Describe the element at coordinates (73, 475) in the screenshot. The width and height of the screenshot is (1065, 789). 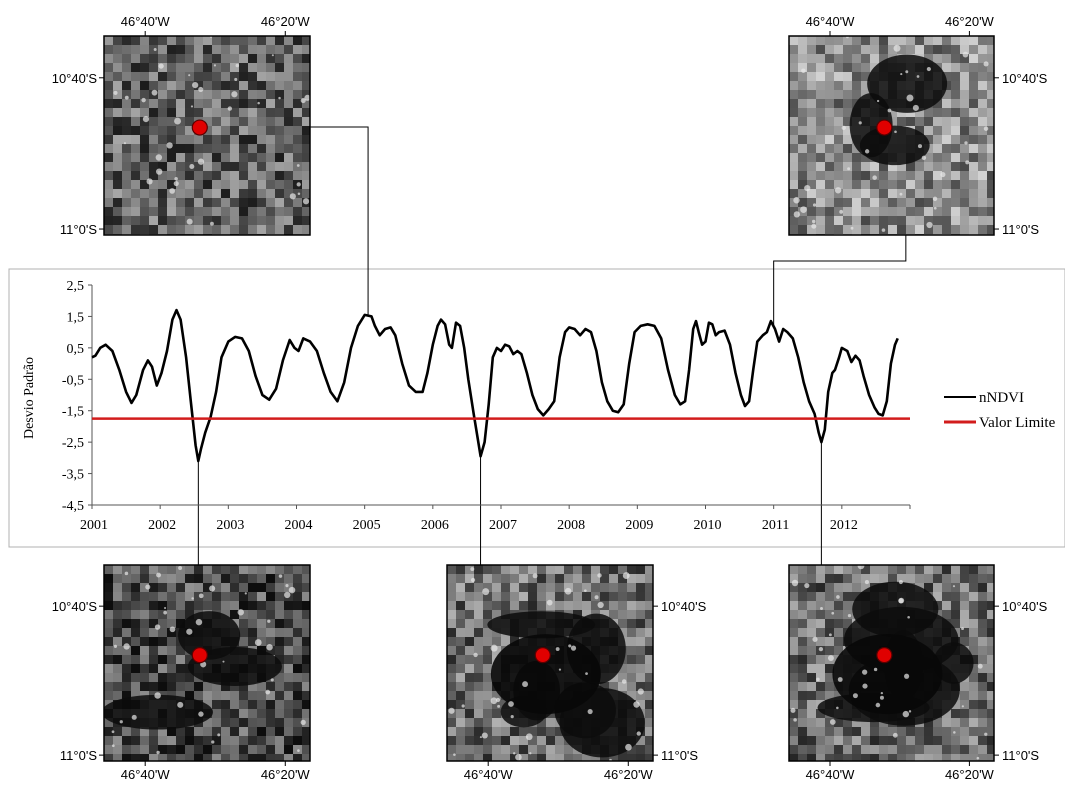
I see `y-tick-label: -3,5` at that location.